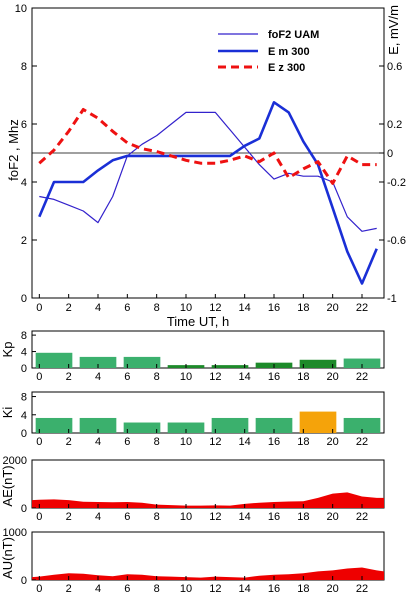 Image resolution: width=408 pixels, height=606 pixels. What do you see at coordinates (24, 398) in the screenshot?
I see `ki-y-tick-label: 8` at bounding box center [24, 398].